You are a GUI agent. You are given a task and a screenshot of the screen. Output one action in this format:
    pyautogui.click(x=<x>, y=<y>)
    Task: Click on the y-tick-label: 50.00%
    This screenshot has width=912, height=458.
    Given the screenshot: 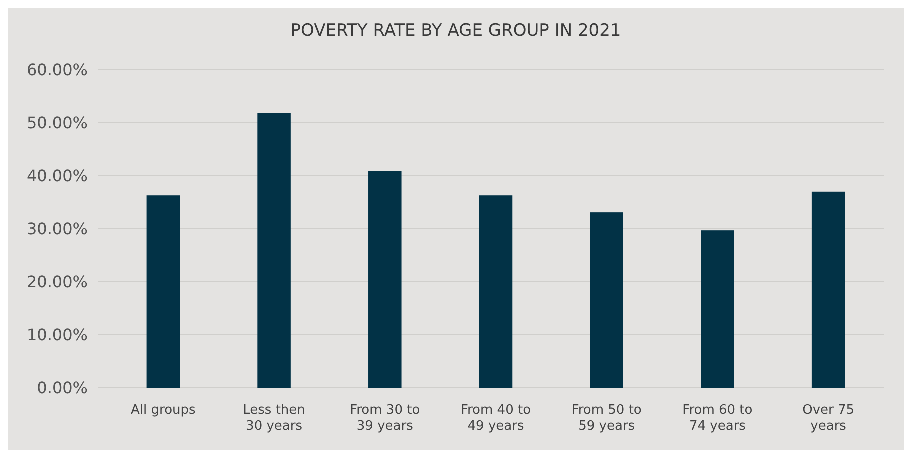 What is the action you would take?
    pyautogui.click(x=57, y=123)
    